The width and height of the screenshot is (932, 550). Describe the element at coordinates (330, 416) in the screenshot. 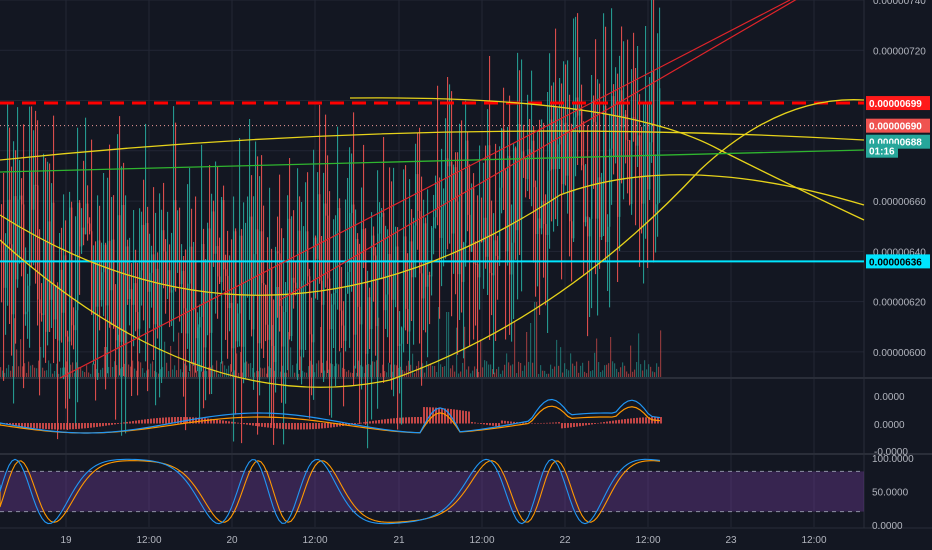

I see `macd-line` at that location.